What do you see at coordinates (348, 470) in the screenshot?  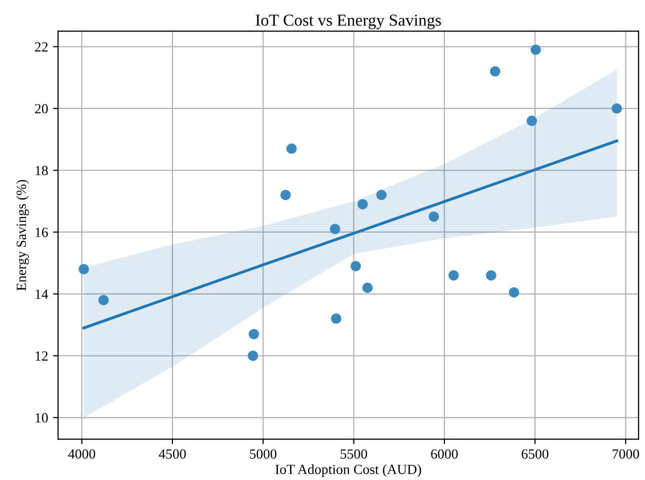 I see `x-axis-title: IoT Adoption Cost (AUD)` at bounding box center [348, 470].